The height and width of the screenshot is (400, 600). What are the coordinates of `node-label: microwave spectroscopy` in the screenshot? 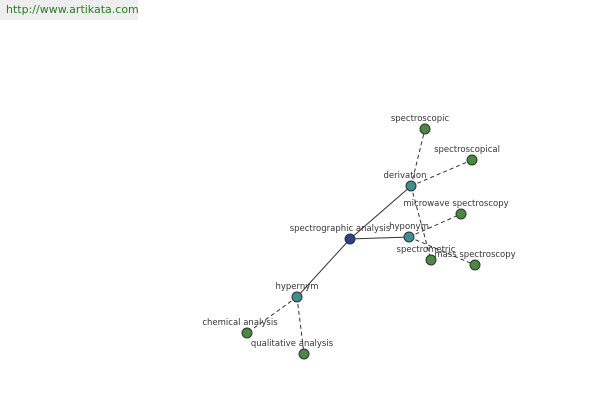 It's located at (455, 204).